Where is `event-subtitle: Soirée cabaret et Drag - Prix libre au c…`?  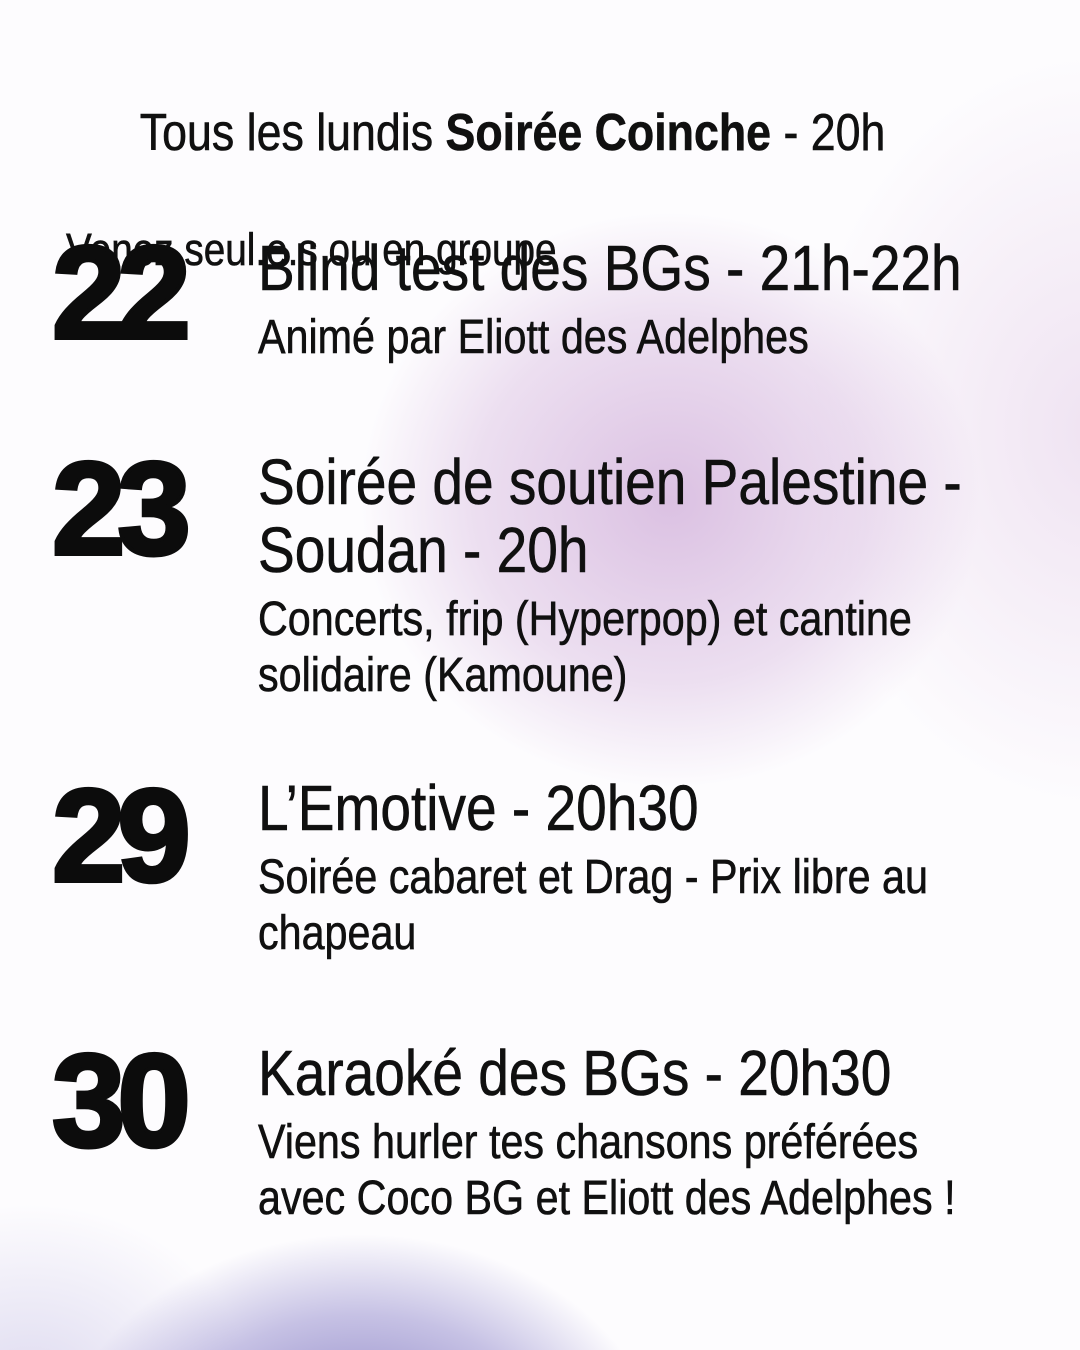 event-subtitle: Soirée cabaret et Drag - Prix libre au c… is located at coordinates (593, 906).